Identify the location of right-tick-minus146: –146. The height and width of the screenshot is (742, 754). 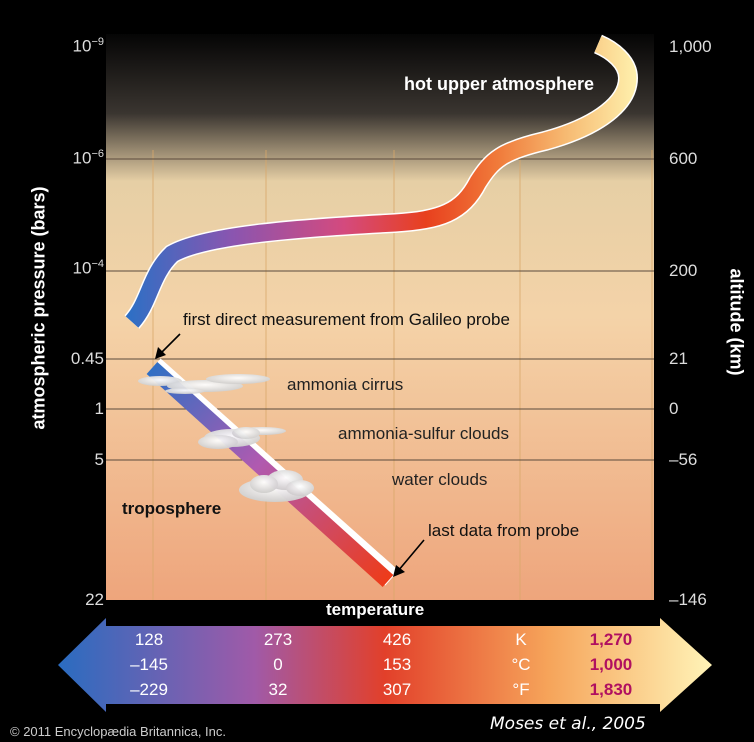
(688, 599).